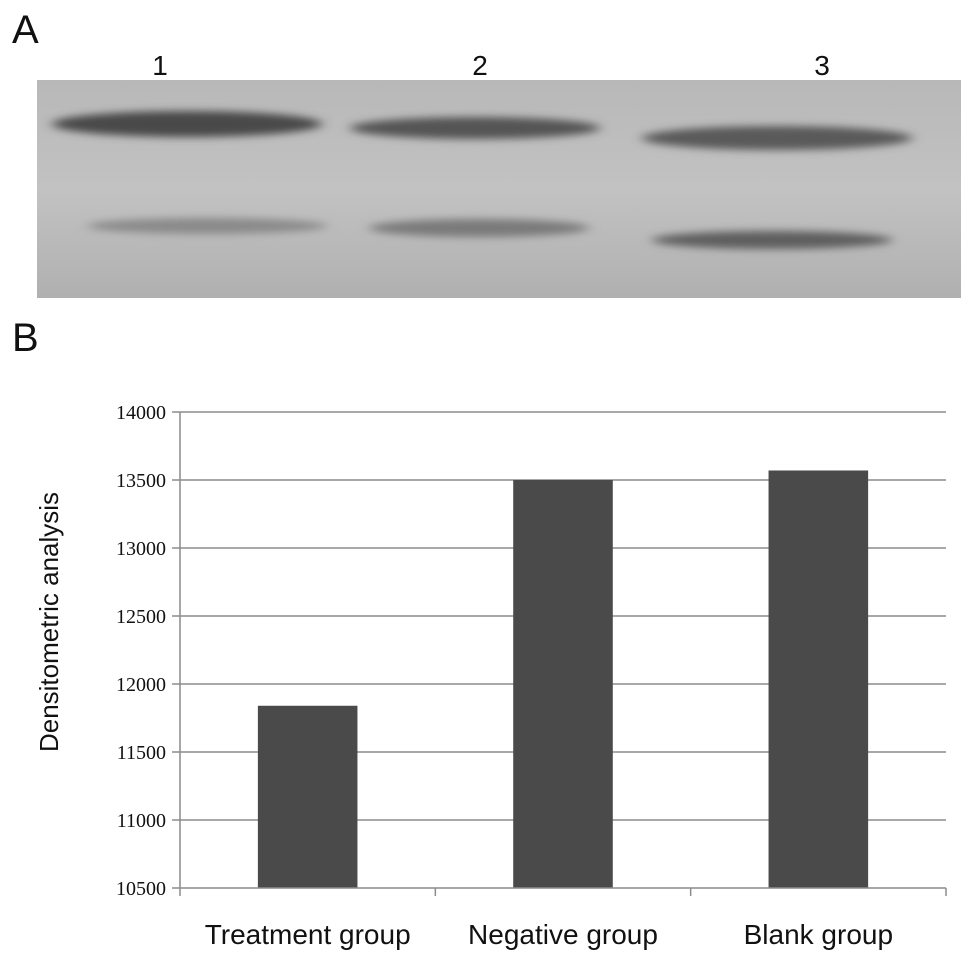  I want to click on lane-label-3: 3, so click(822, 65).